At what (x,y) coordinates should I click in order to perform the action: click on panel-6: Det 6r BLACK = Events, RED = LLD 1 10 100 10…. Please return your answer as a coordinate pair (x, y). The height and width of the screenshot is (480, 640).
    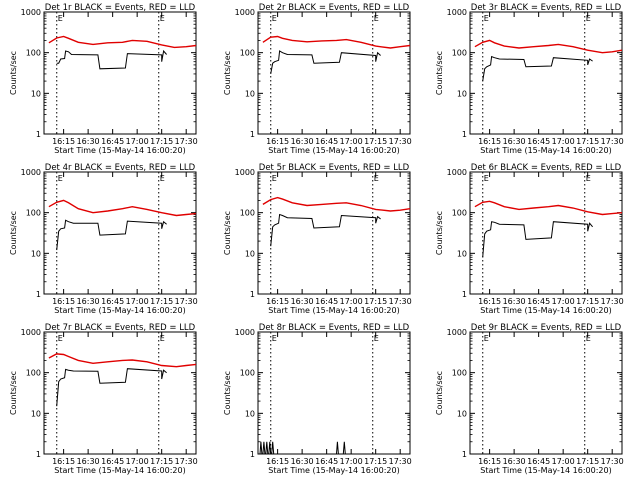
    Looking at the image, I should click on (529, 239).